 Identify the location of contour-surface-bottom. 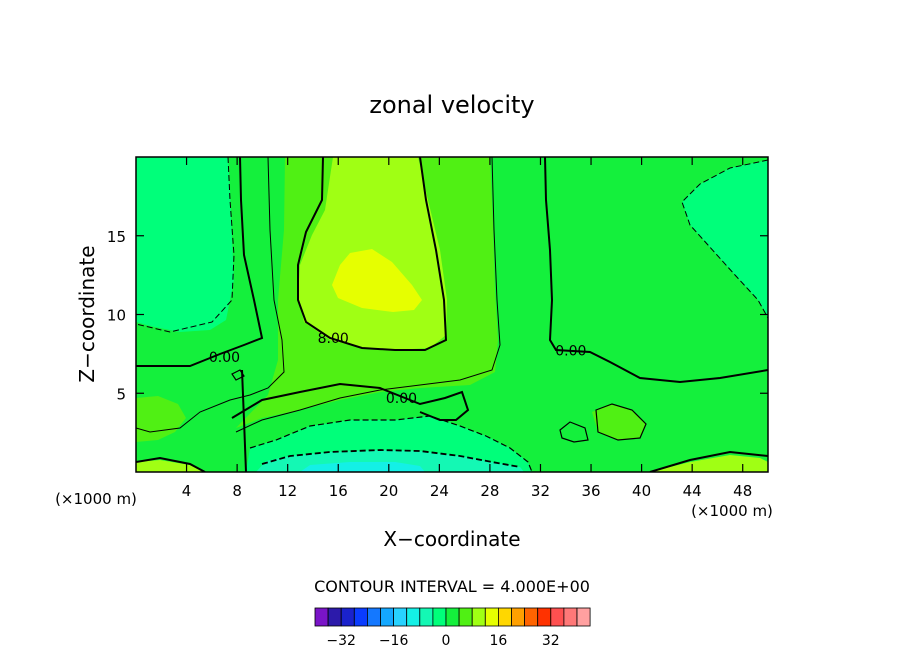
(452, 461).